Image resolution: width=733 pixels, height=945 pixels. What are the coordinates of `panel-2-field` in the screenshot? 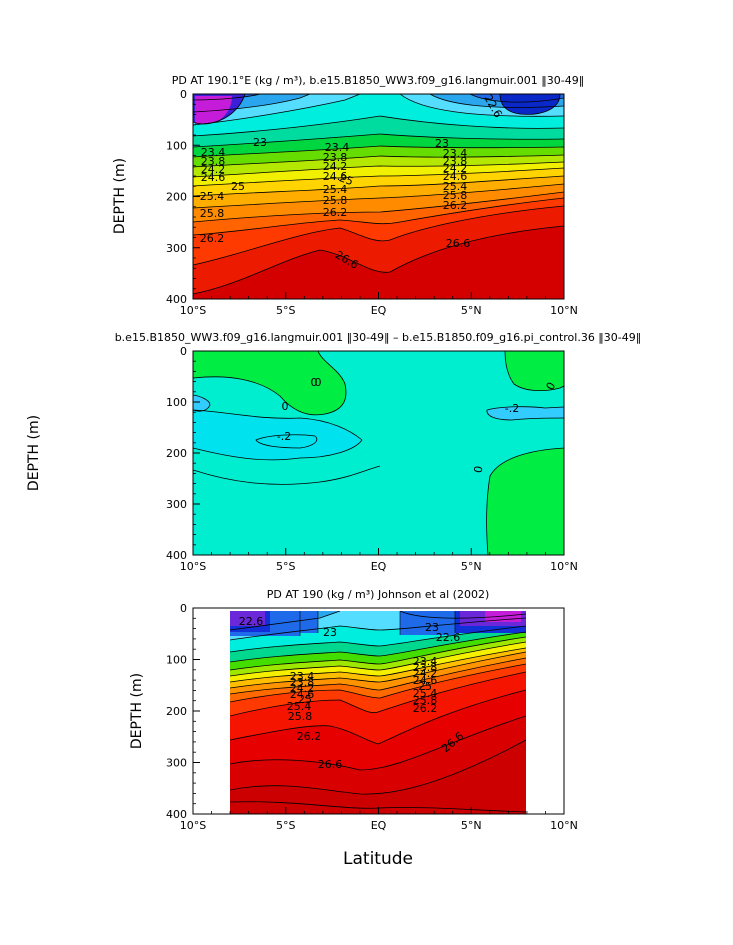 It's located at (378, 453).